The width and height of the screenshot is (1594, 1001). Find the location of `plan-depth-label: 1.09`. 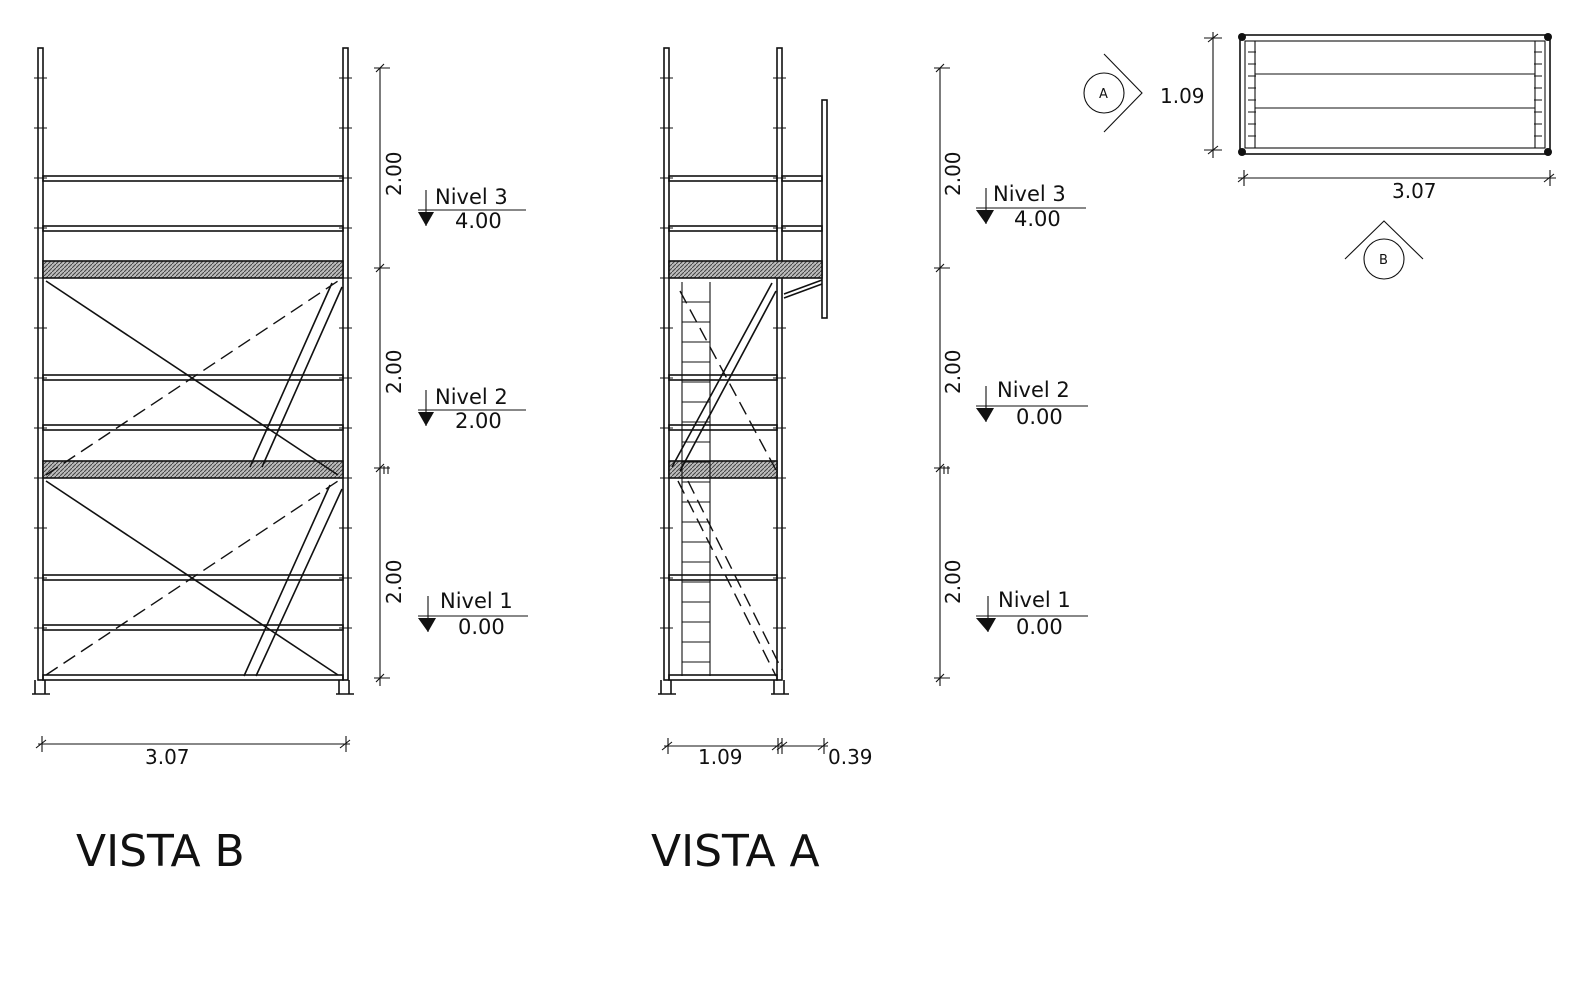

plan-depth-label: 1.09 is located at coordinates (1182, 96).